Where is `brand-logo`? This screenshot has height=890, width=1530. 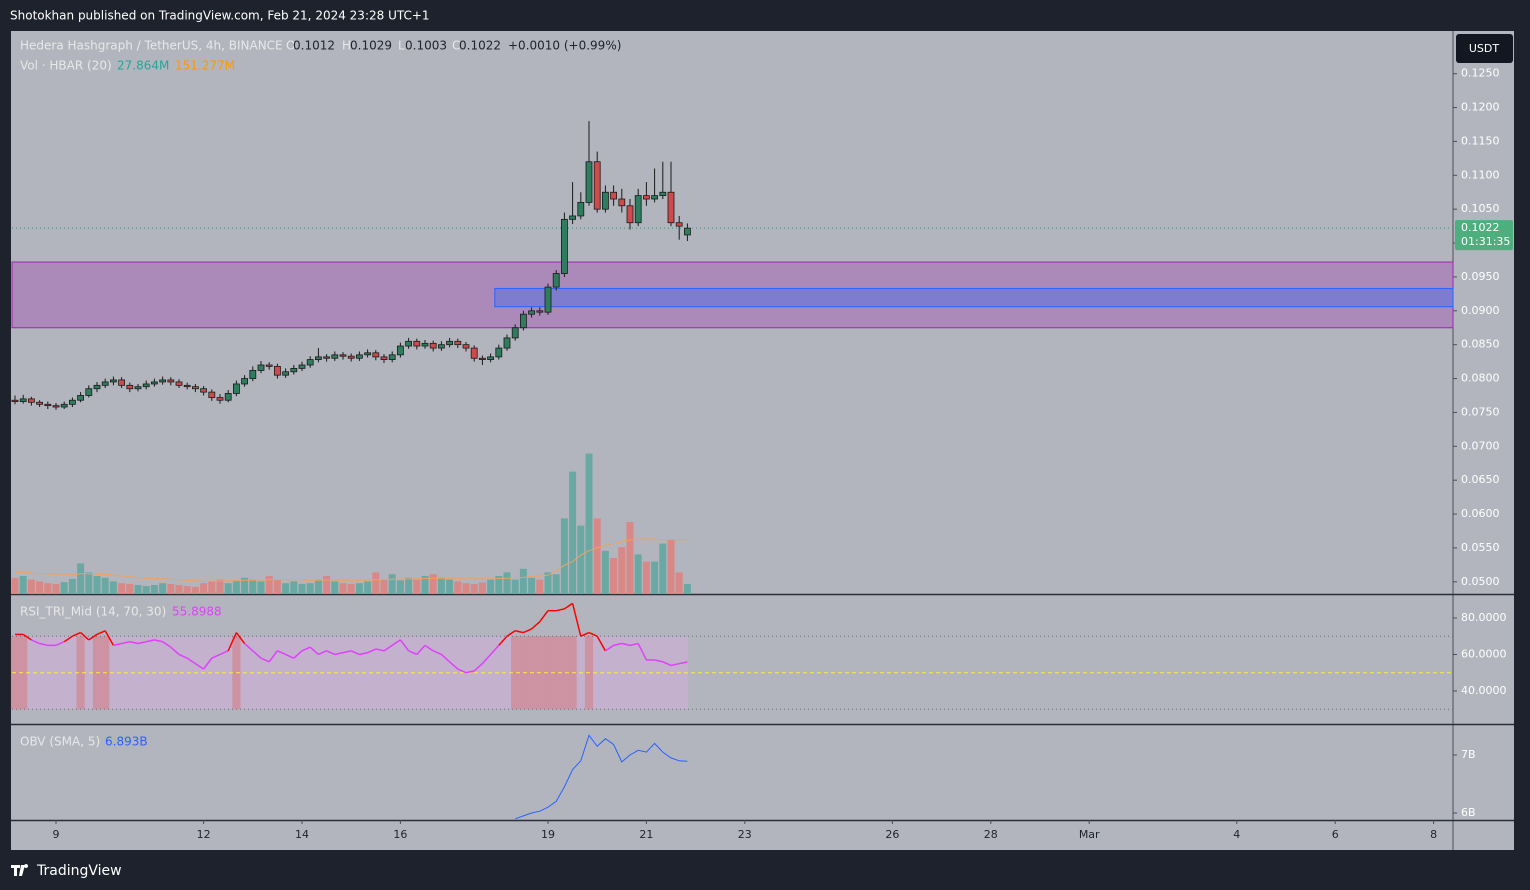
brand-logo is located at coordinates (20, 870).